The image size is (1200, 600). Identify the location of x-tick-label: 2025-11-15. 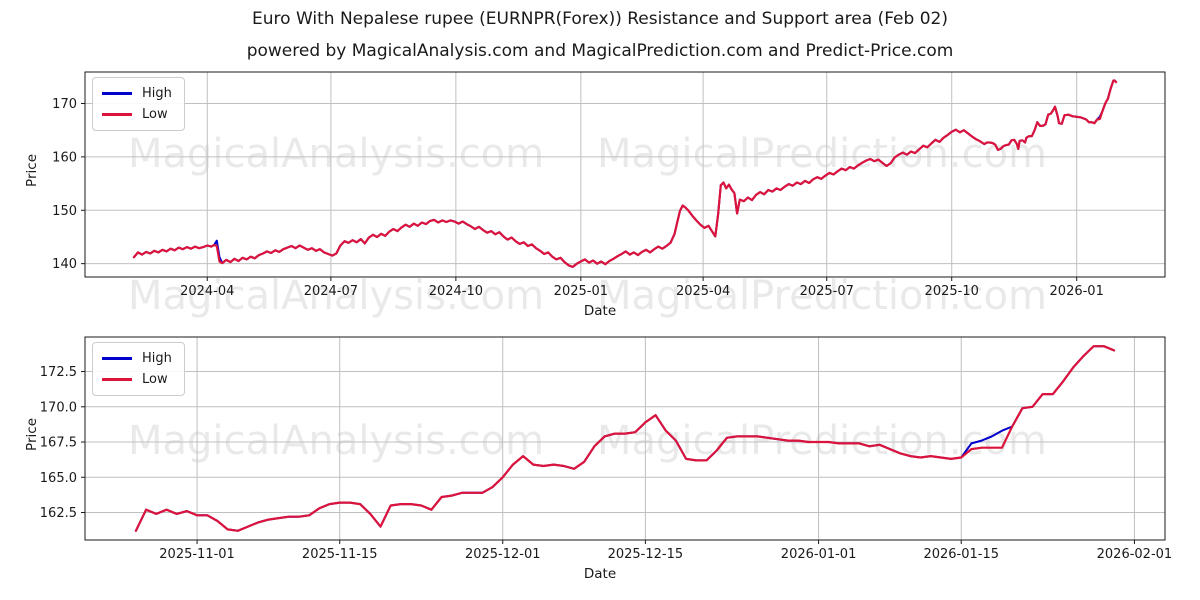
(340, 554).